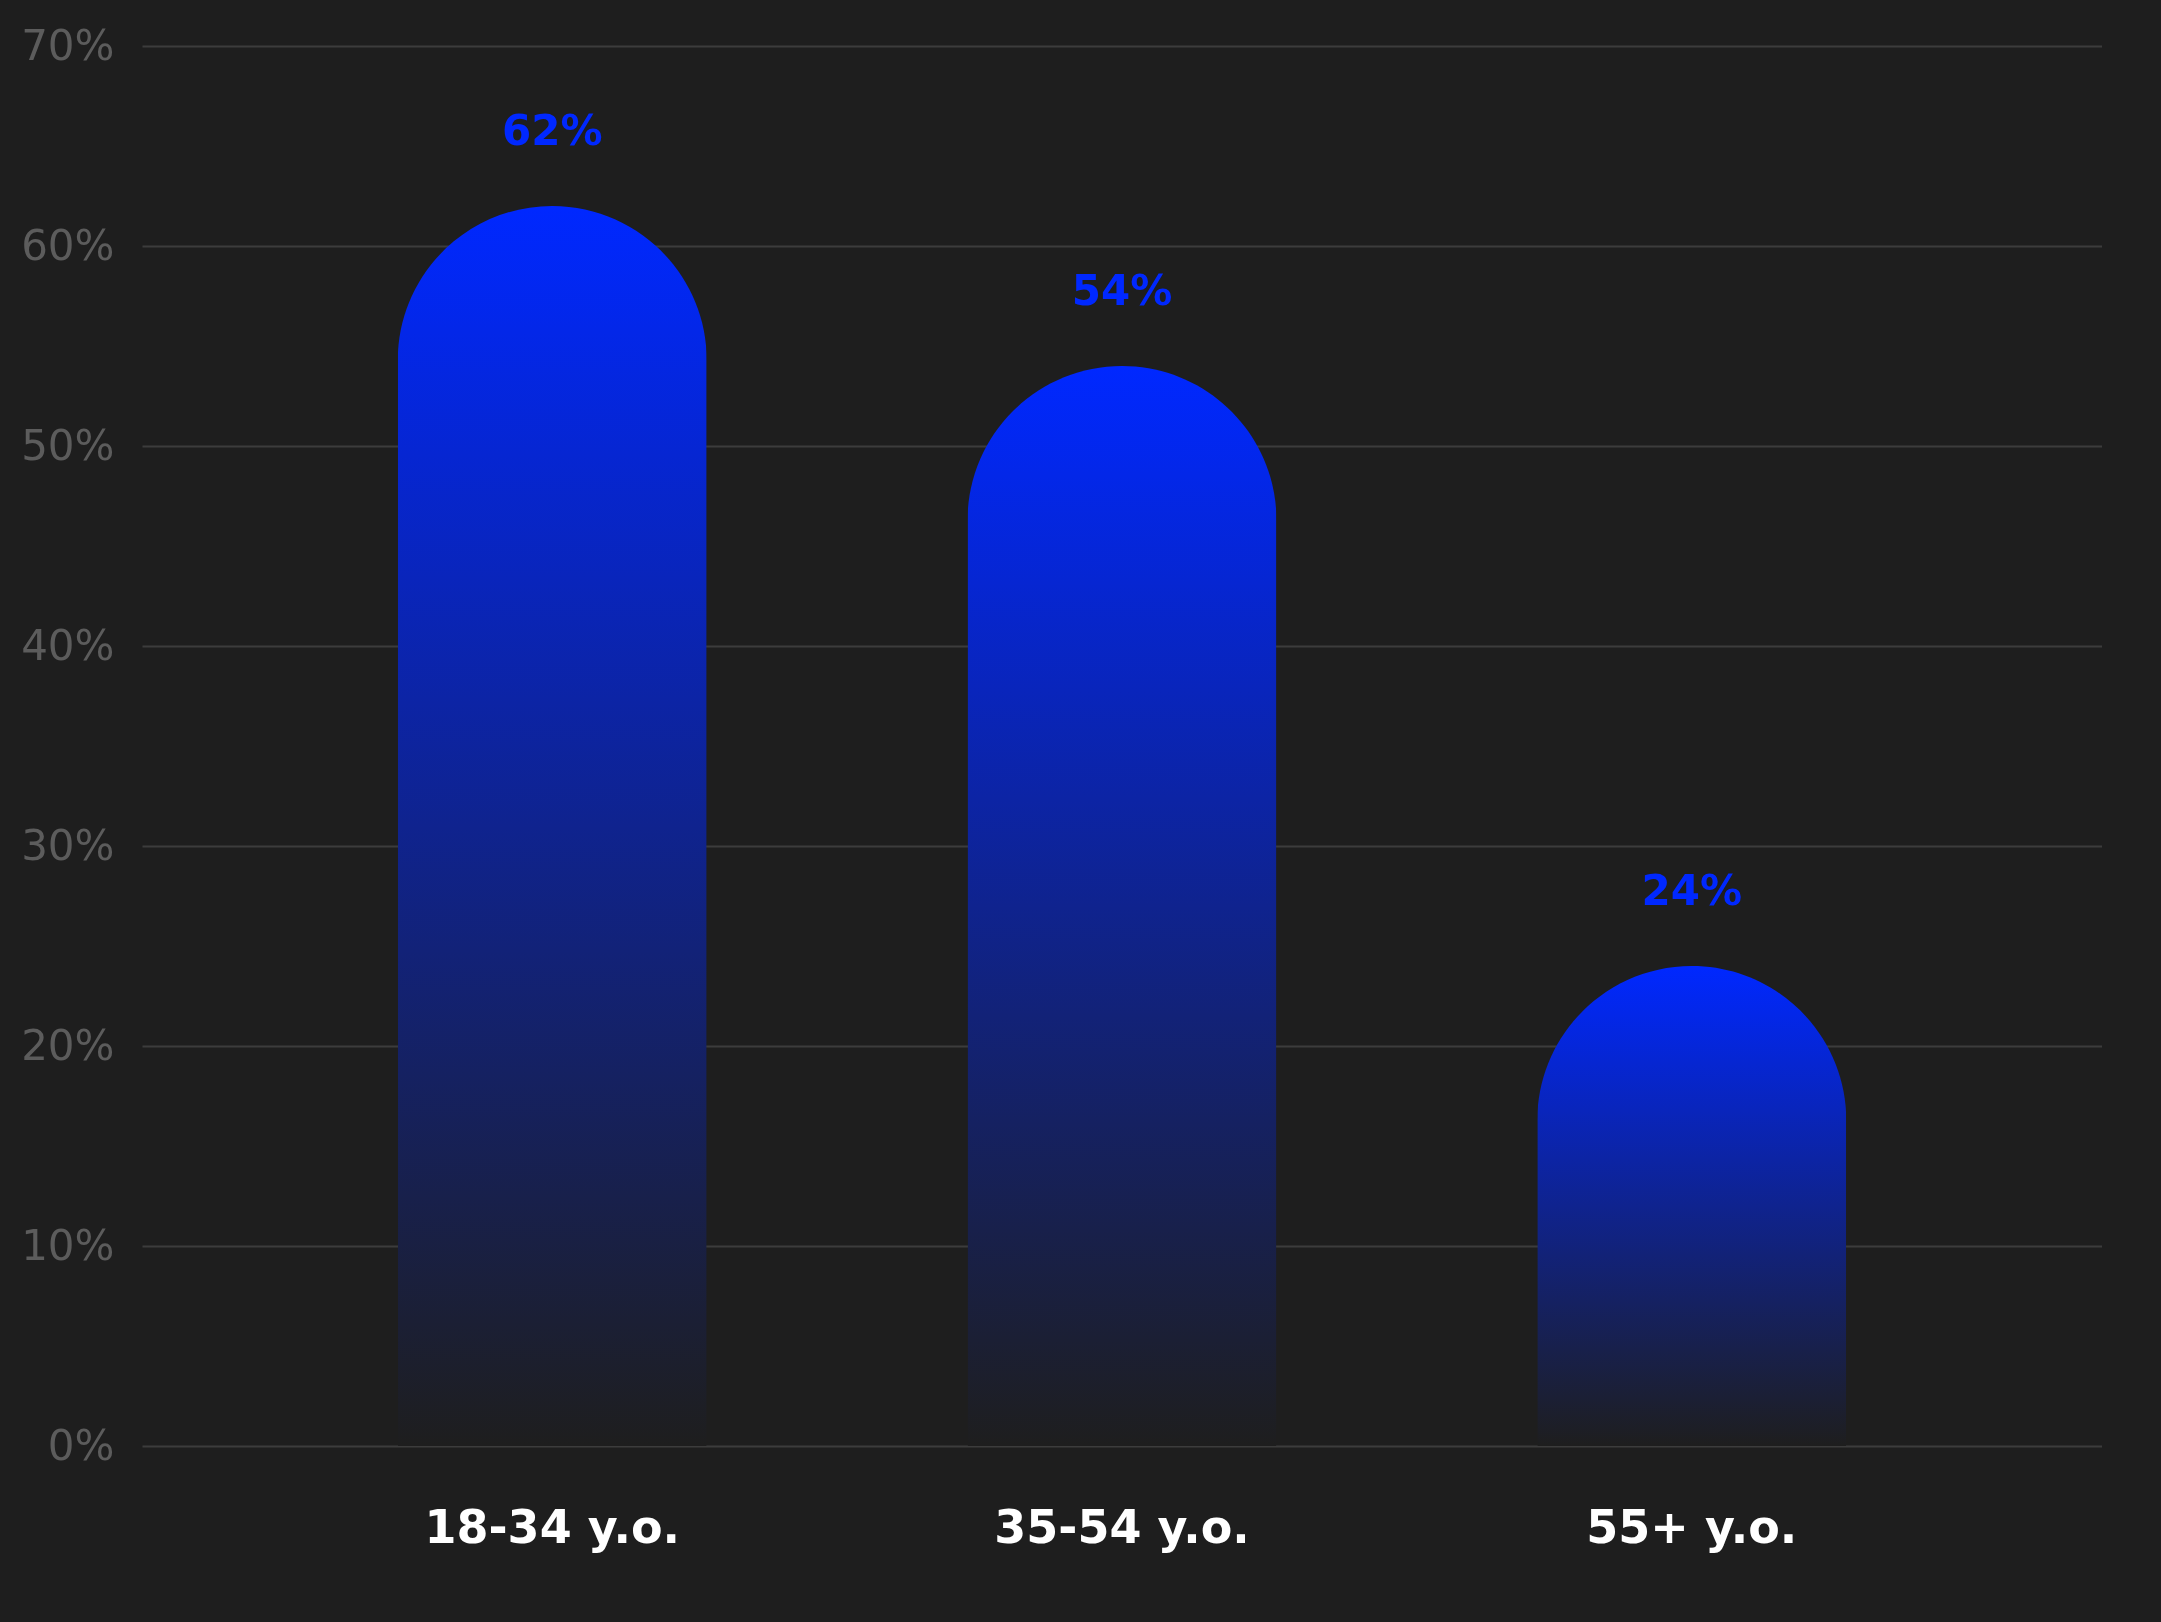  Describe the element at coordinates (1692, 1526) in the screenshot. I see `x-tick-label: 55+ y.o.` at that location.